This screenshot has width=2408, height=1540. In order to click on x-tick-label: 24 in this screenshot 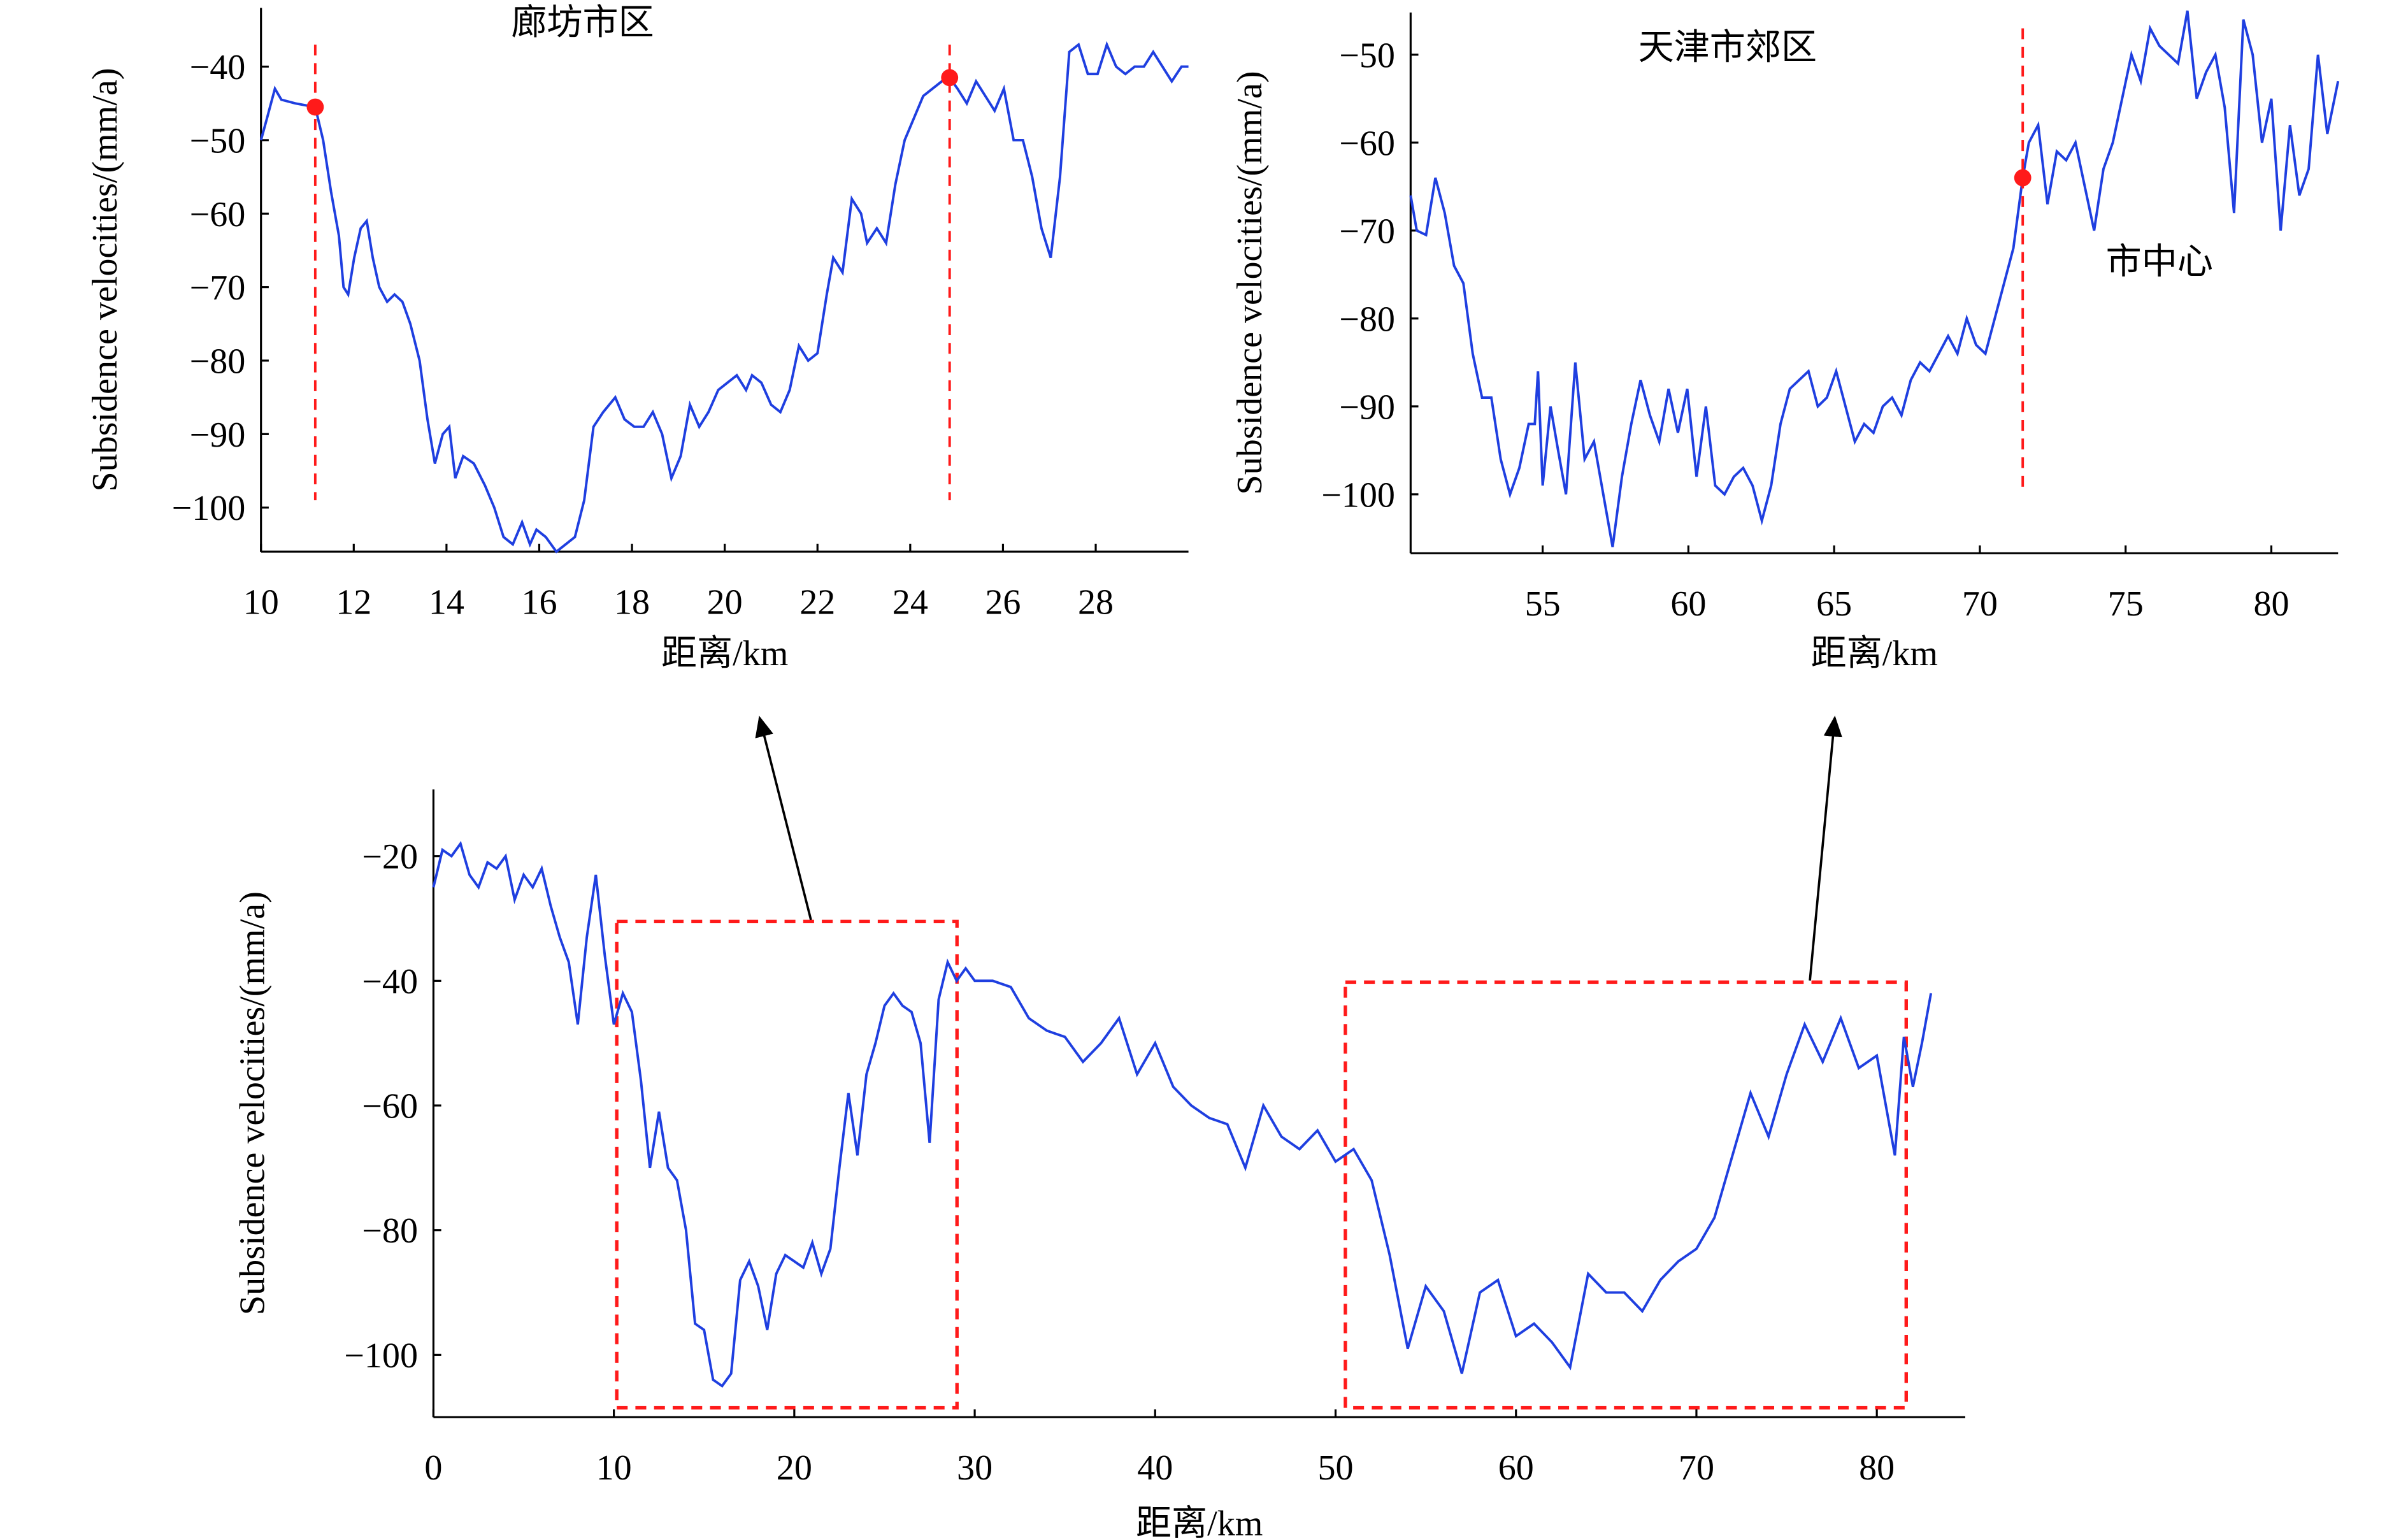, I will do `click(910, 602)`.